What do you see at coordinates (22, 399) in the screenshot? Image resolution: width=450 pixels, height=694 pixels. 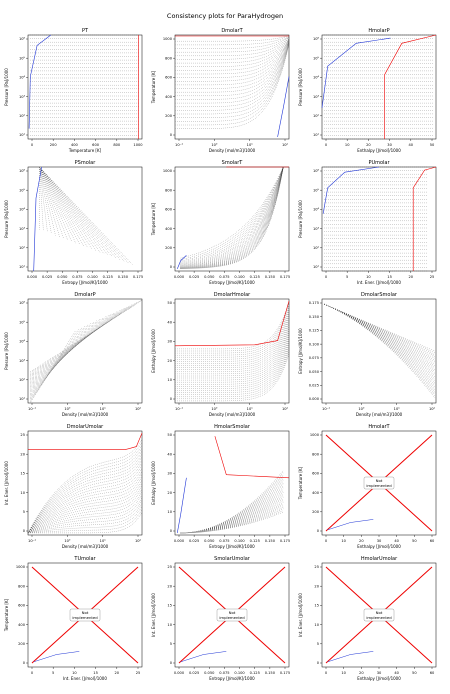 I see `y-tick-label: 10¹` at bounding box center [22, 399].